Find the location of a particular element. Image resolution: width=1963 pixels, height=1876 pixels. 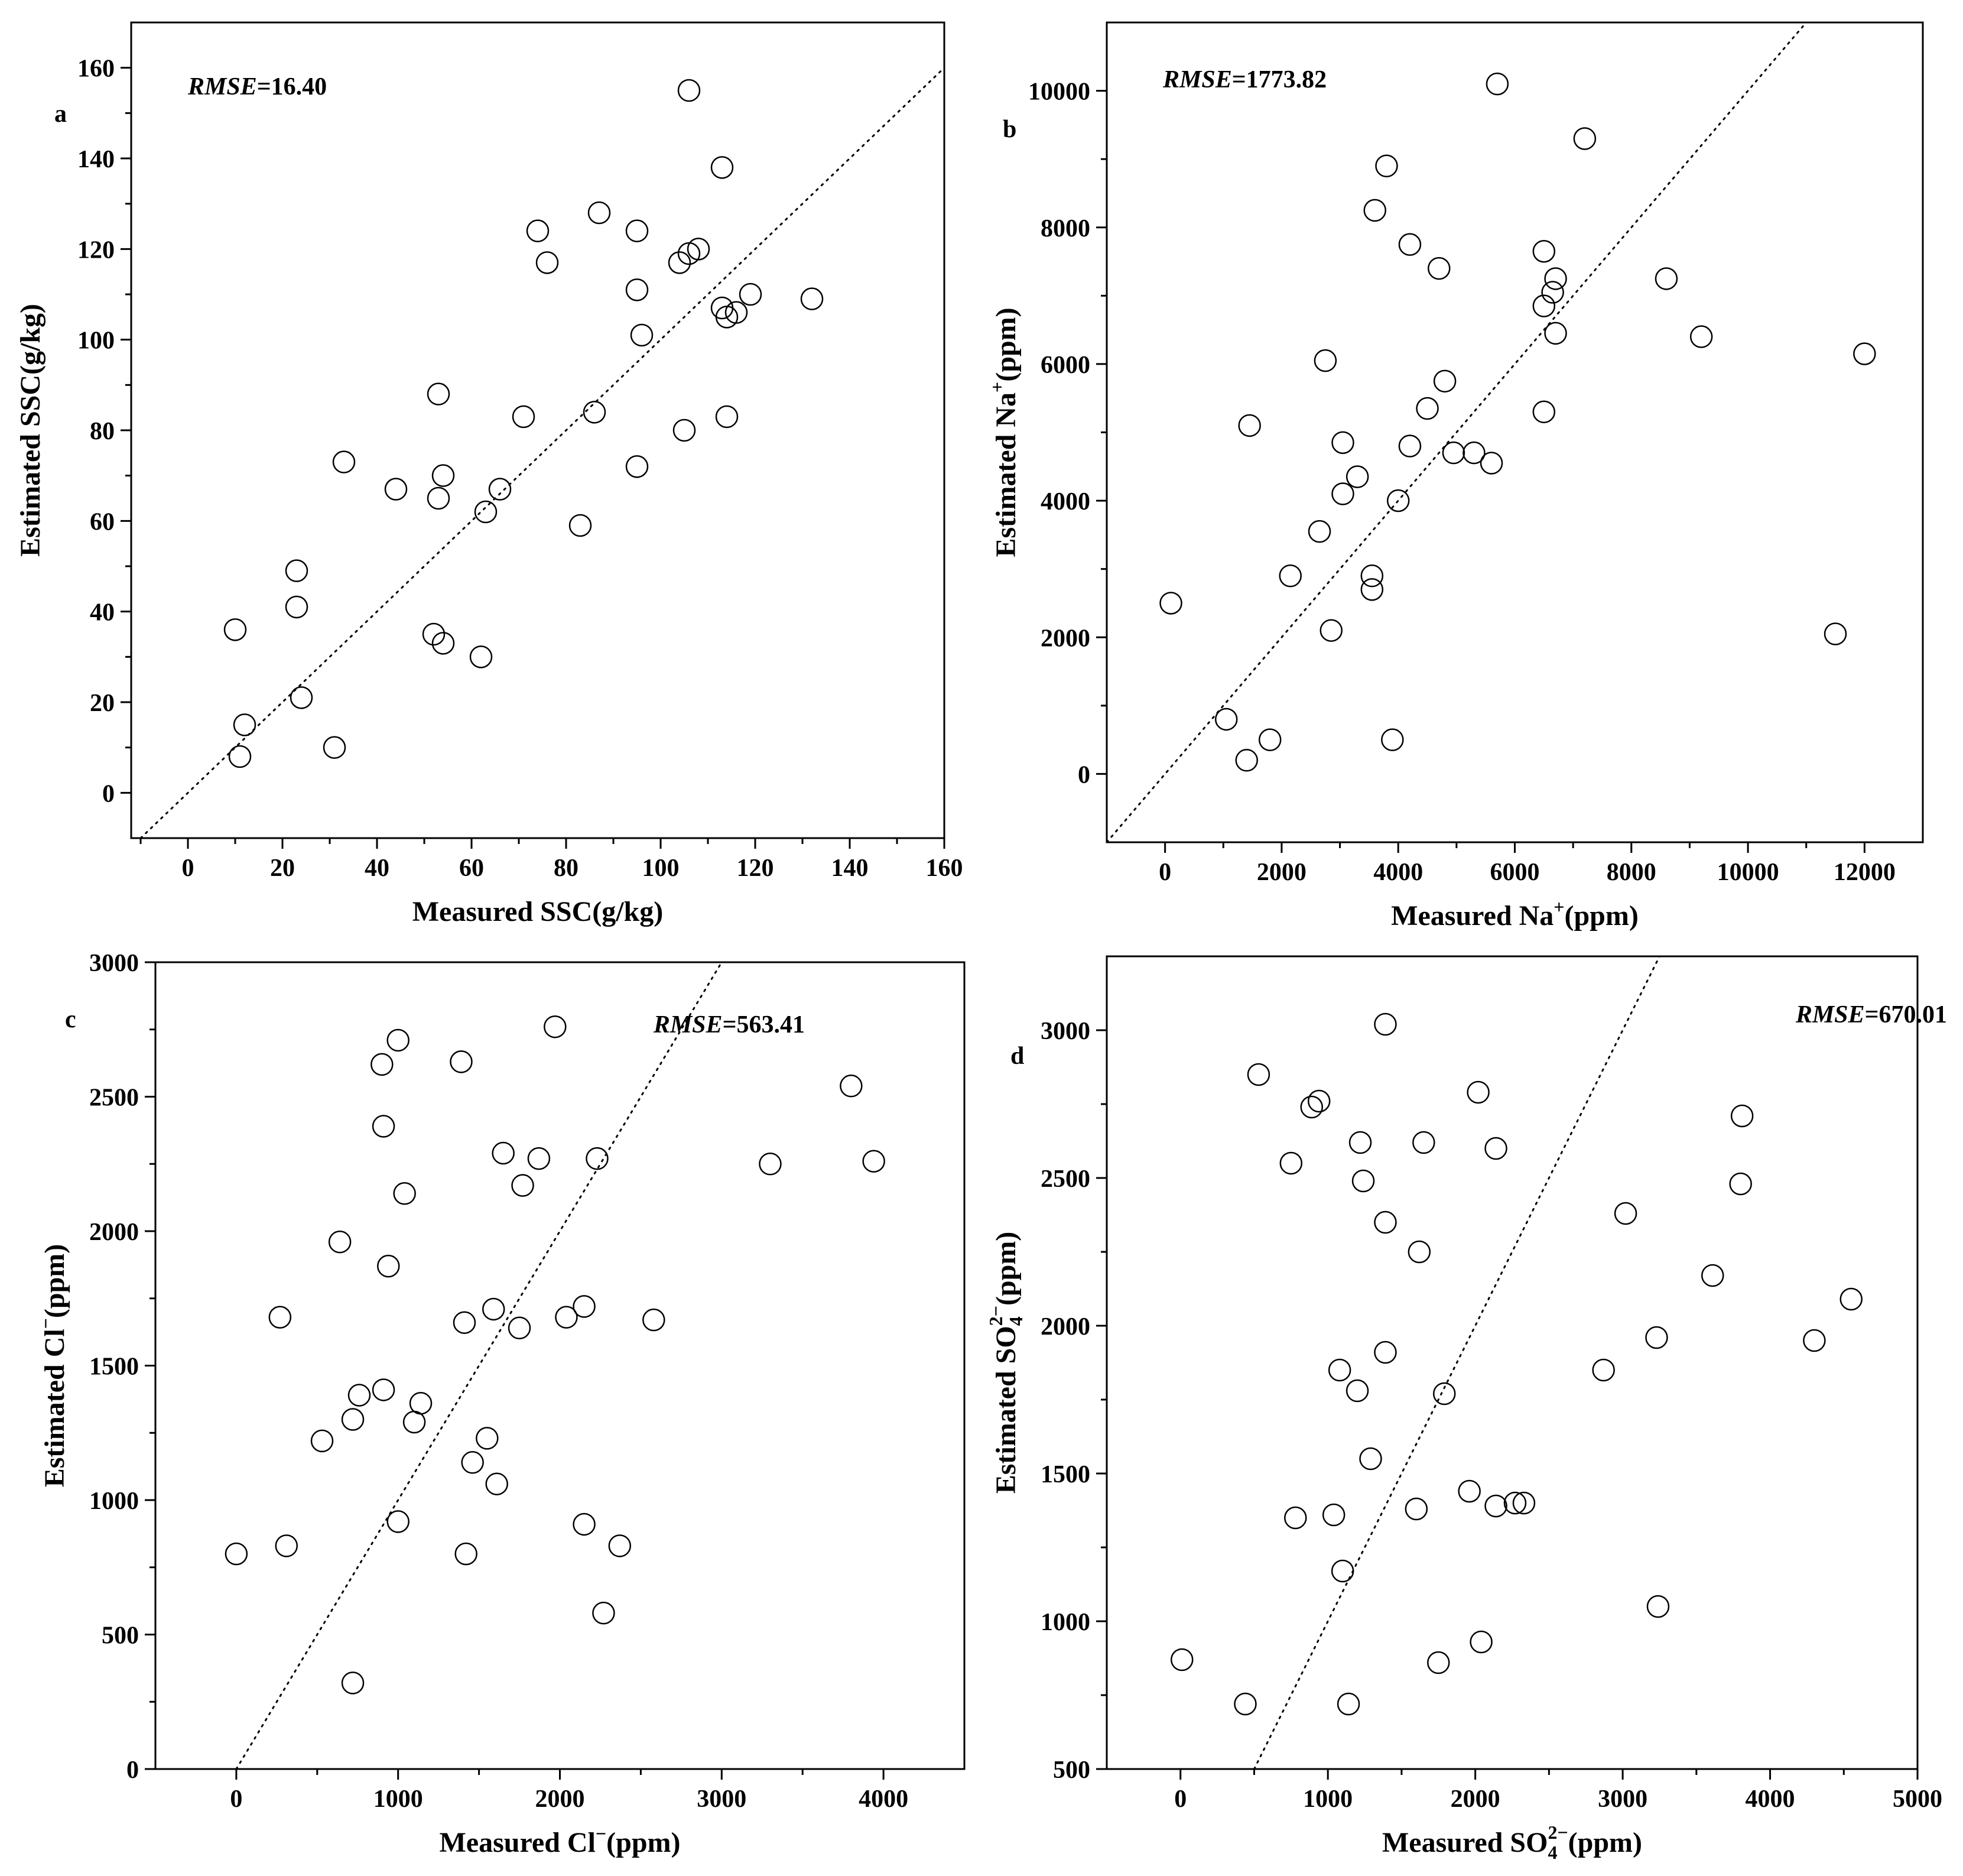

axis-label-superscript: + is located at coordinates (997, 387).